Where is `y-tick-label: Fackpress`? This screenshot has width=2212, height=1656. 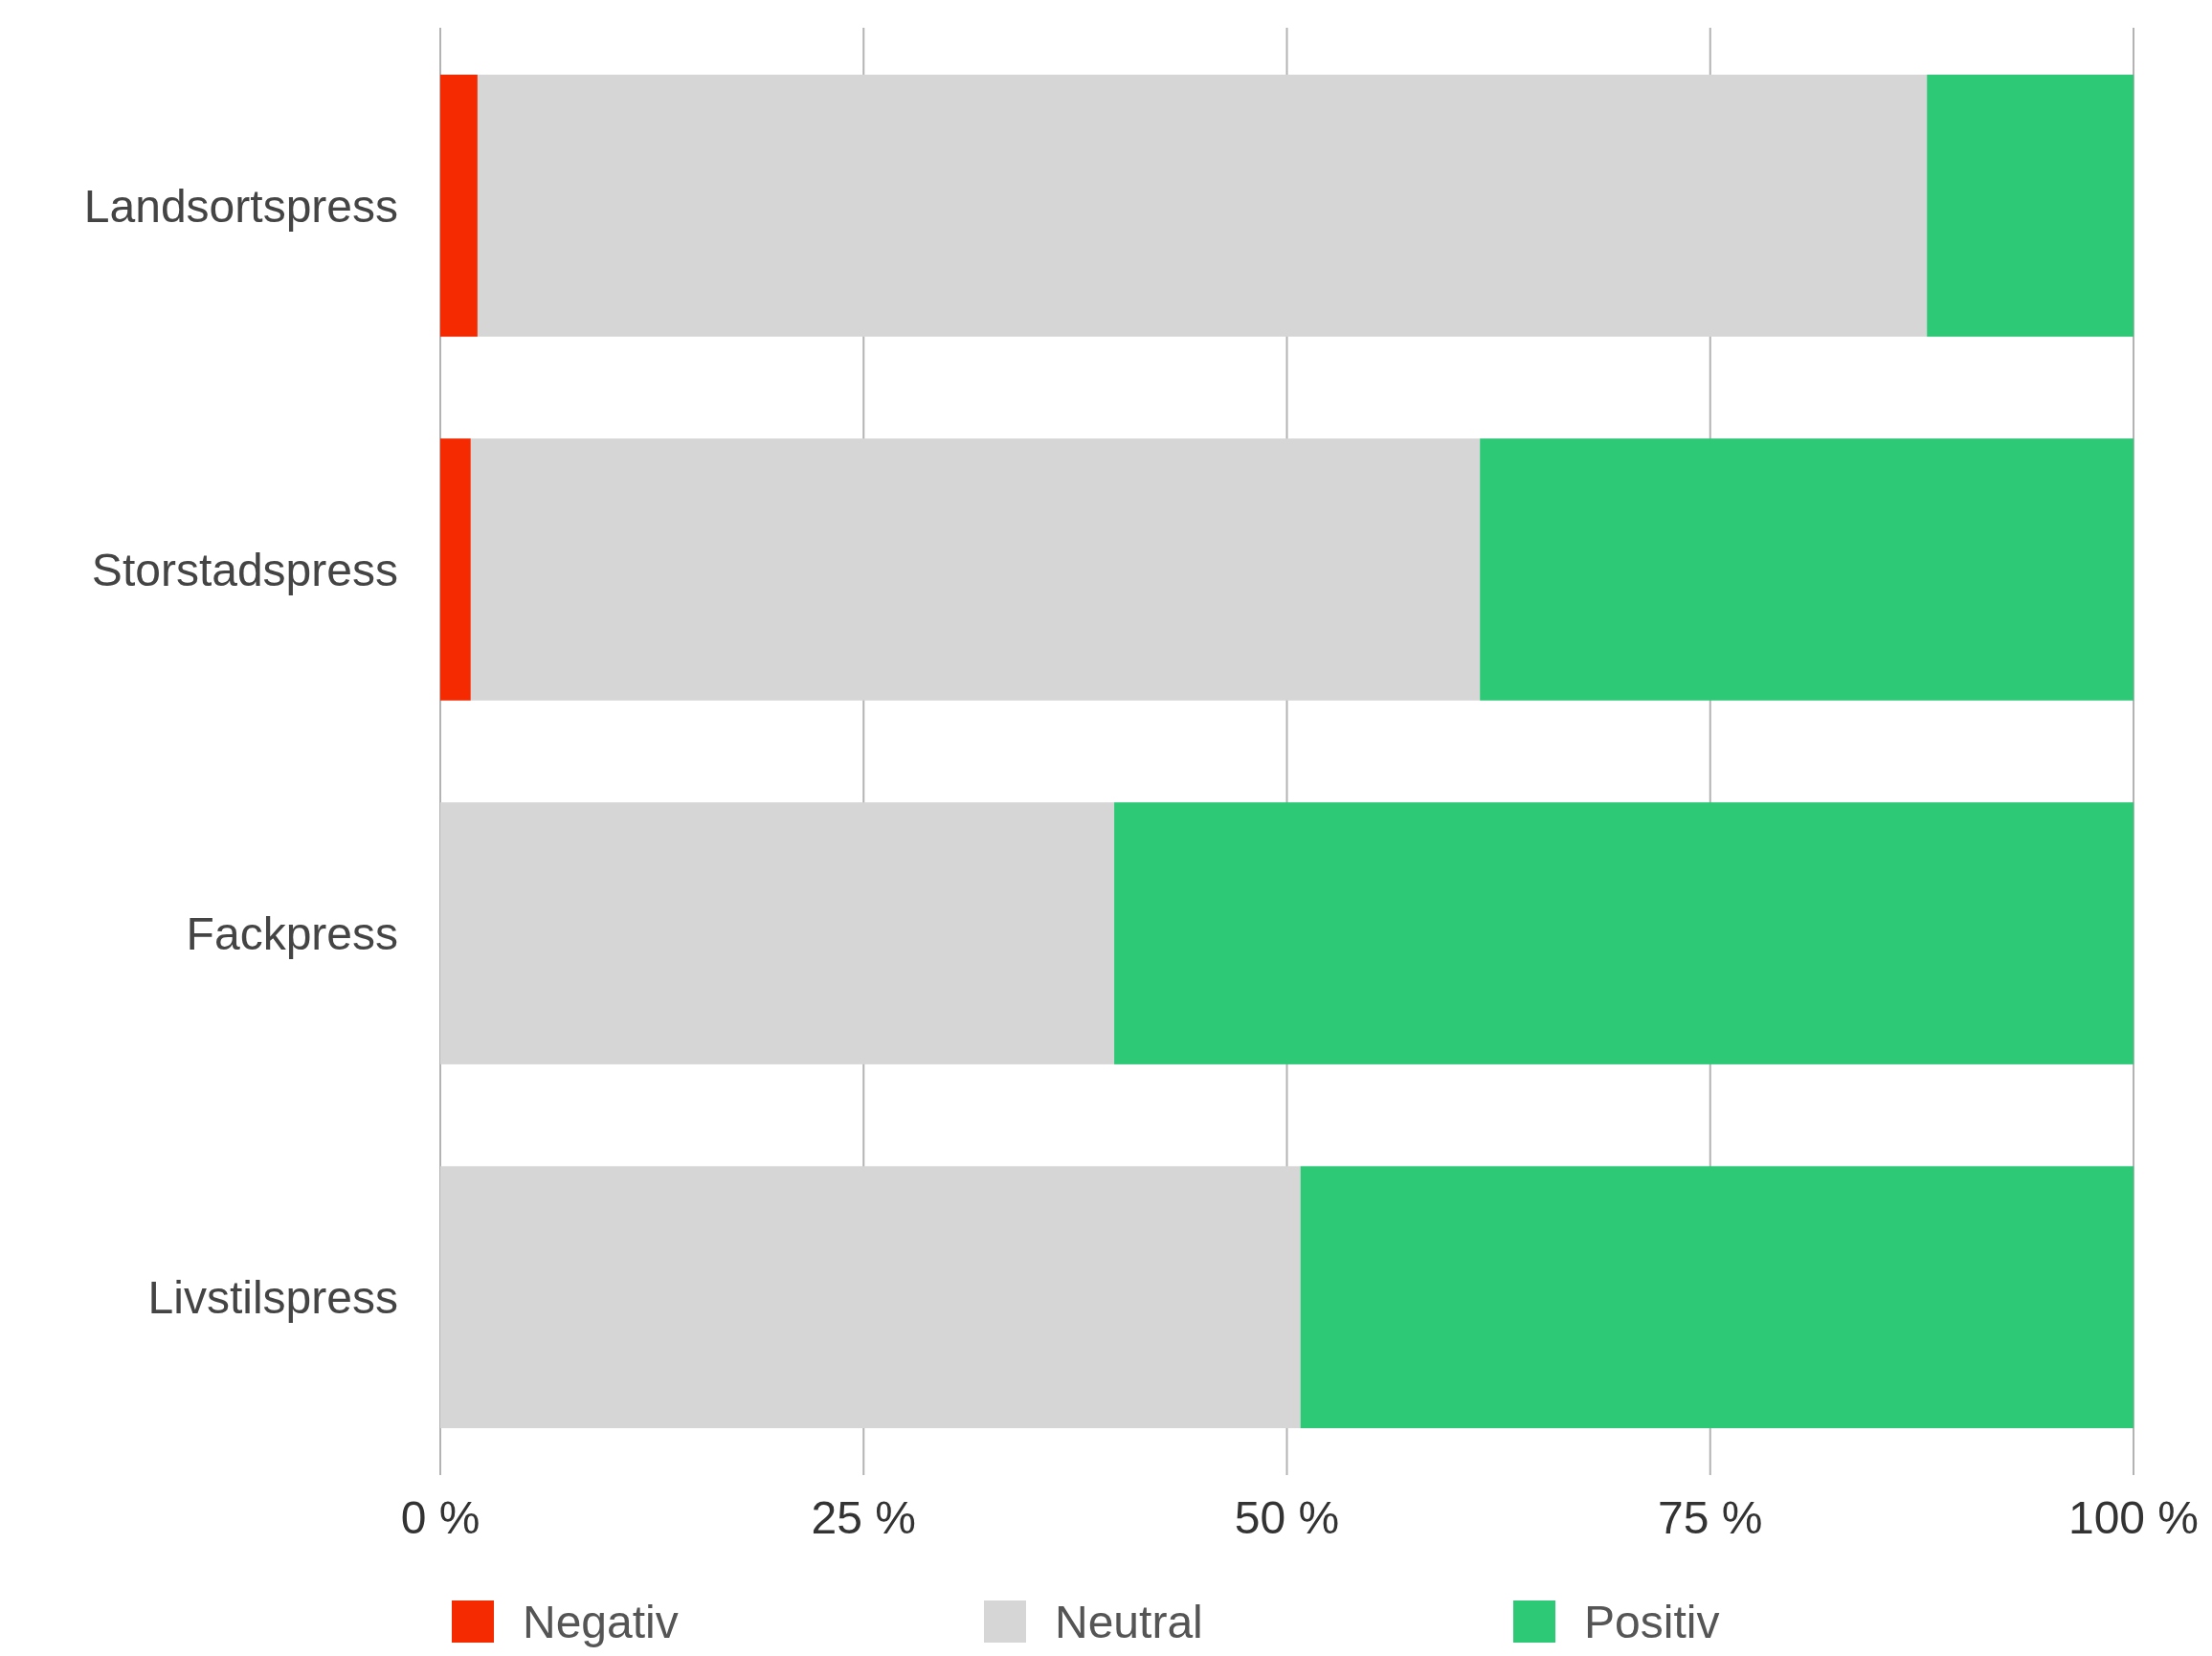
y-tick-label: Fackpress is located at coordinates (292, 933).